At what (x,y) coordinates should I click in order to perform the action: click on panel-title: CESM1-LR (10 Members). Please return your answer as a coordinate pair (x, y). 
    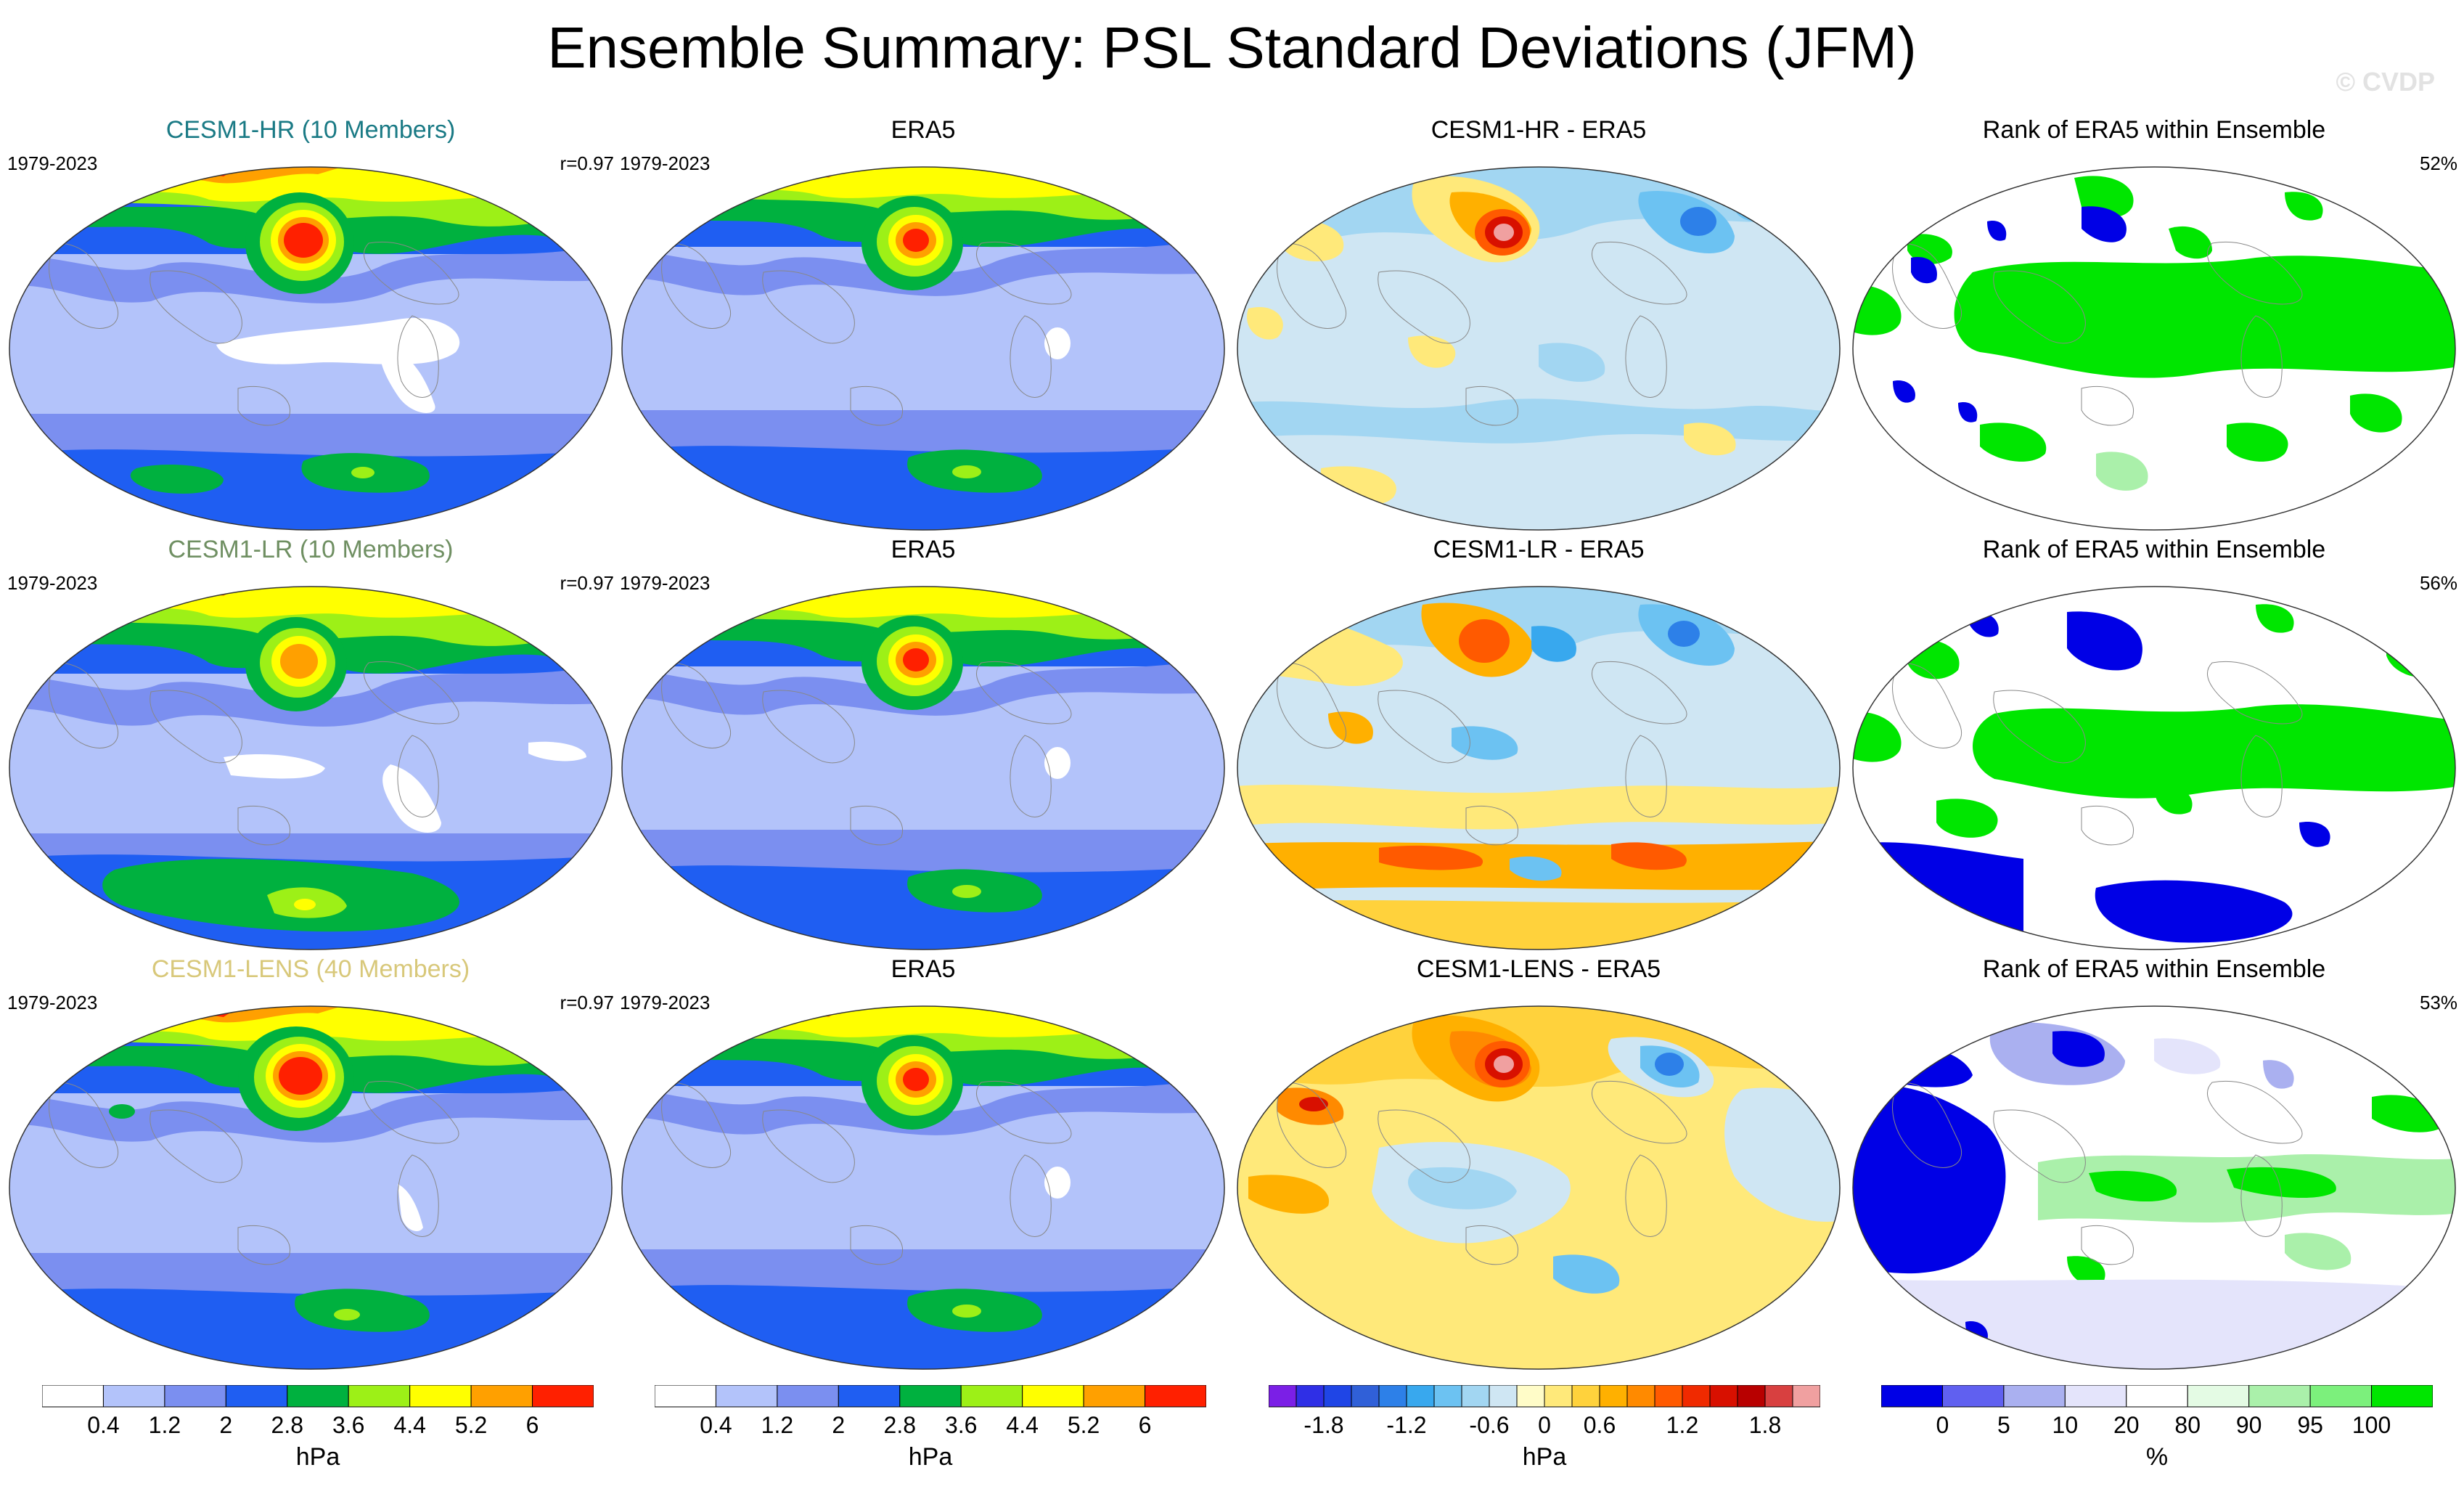
    Looking at the image, I should click on (311, 549).